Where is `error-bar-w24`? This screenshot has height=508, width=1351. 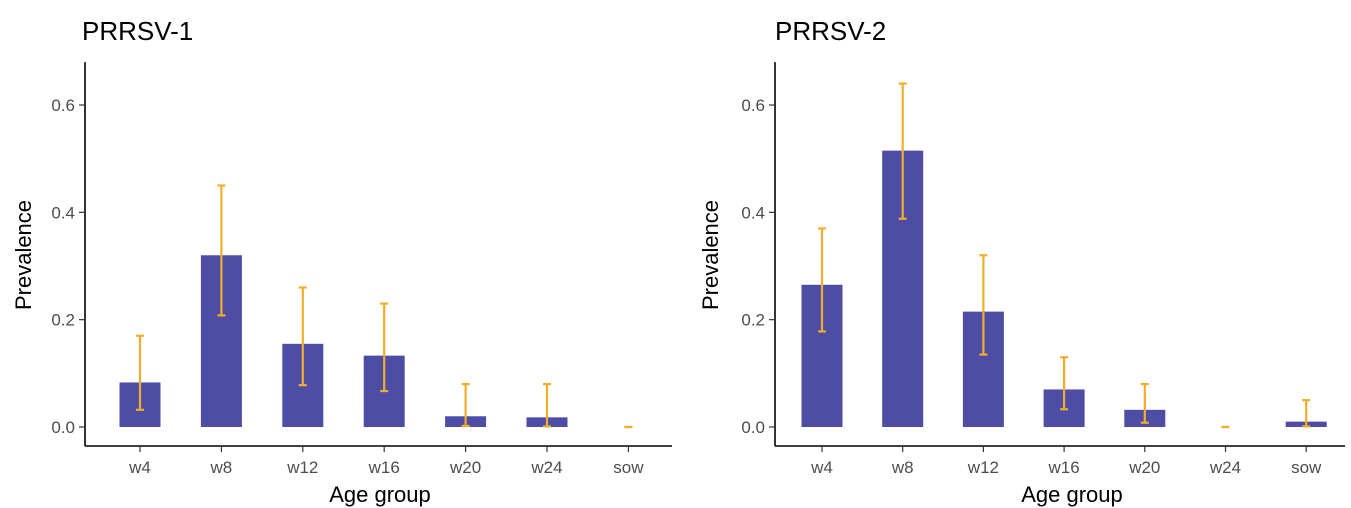
error-bar-w24 is located at coordinates (547, 405).